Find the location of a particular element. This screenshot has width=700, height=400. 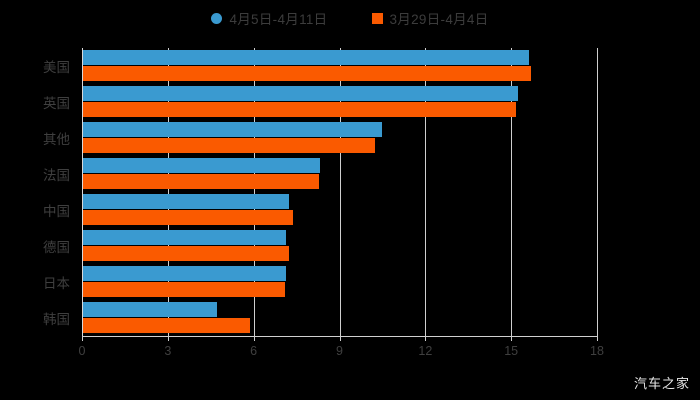

chart-legend: 4月5日-4月11日 3月29日-4月4日 is located at coordinates (350, 18).